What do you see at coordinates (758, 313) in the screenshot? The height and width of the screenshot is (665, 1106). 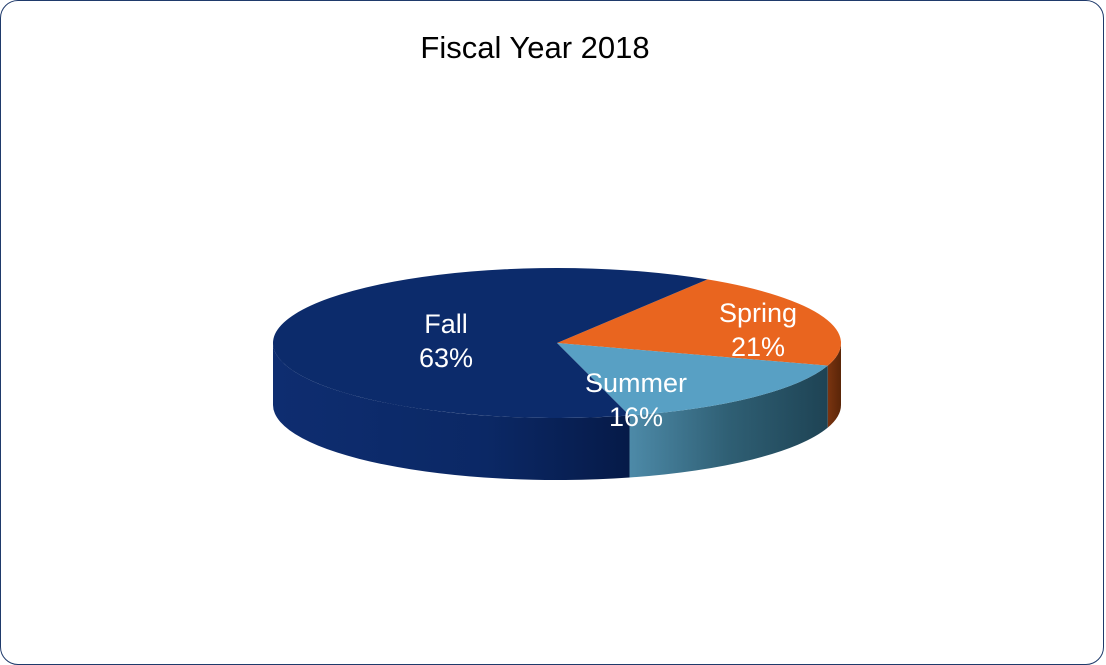 I see `slice-label-spring: Spring` at bounding box center [758, 313].